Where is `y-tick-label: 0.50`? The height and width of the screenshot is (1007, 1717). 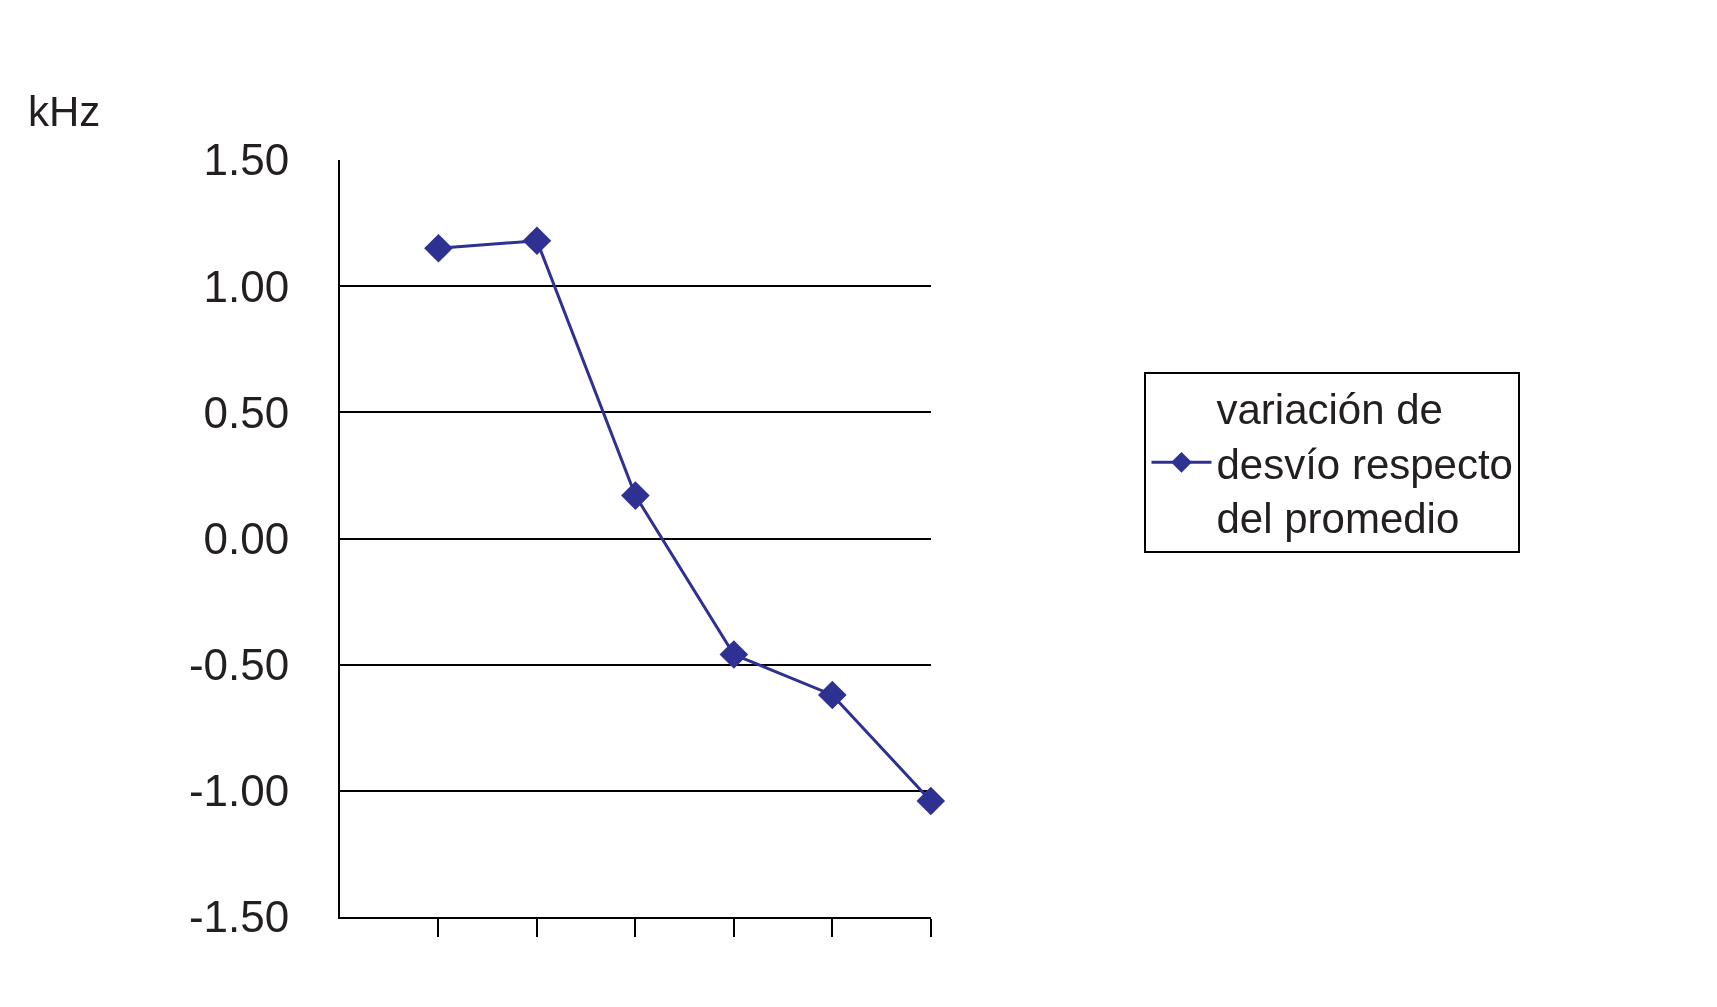
y-tick-label: 0.50 is located at coordinates (246, 412).